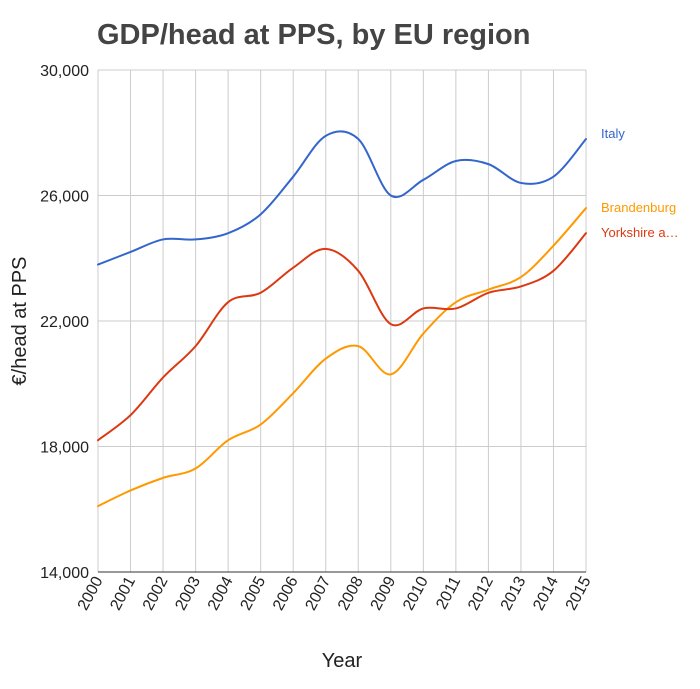  What do you see at coordinates (342, 198) in the screenshot?
I see `series-line-italy` at bounding box center [342, 198].